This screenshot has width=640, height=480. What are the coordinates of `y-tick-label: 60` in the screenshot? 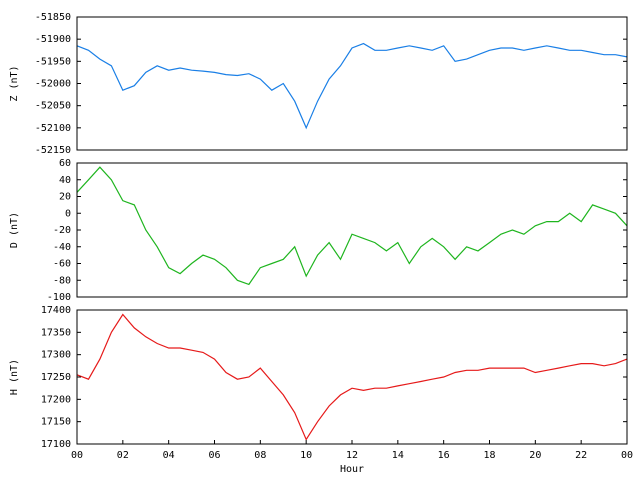 It's located at (65, 163).